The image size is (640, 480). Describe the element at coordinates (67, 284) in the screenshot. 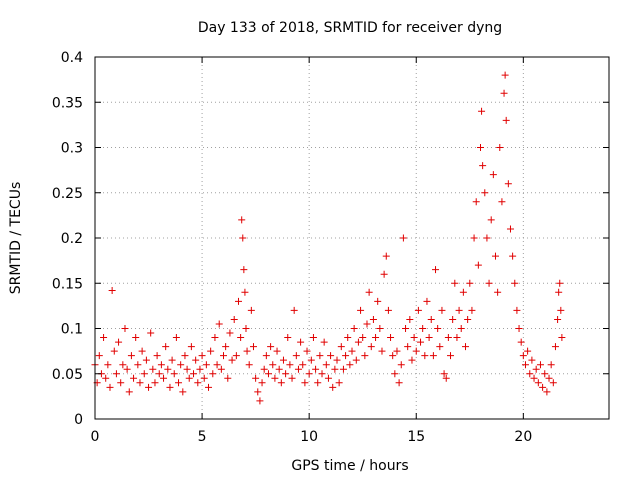

I see `y-tick-label: 0.15` at that location.